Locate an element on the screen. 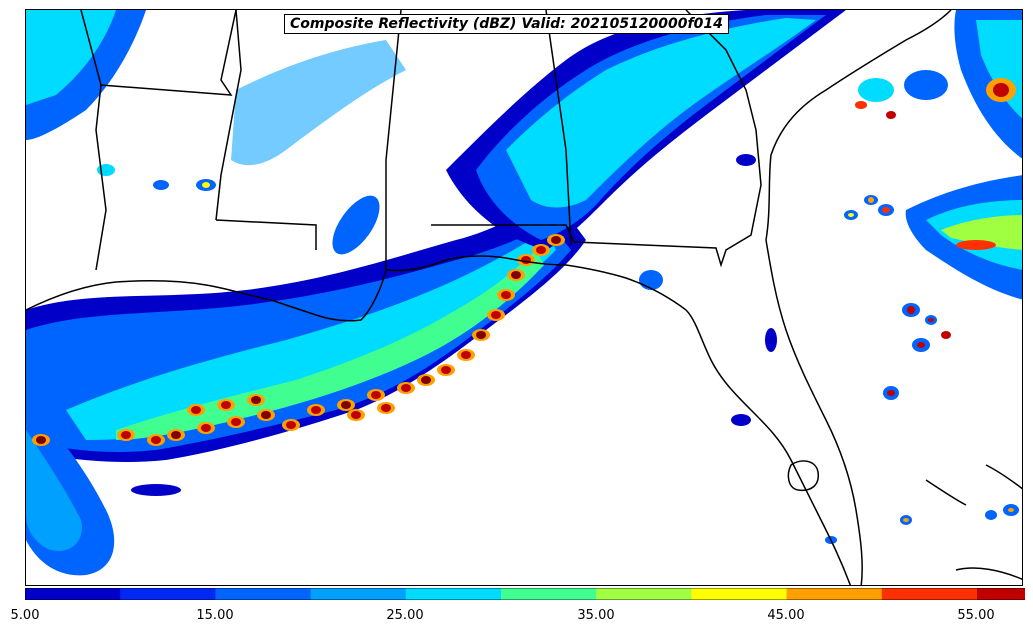 The height and width of the screenshot is (633, 1033). colorbar-tick-label: 35.00 is located at coordinates (596, 615).